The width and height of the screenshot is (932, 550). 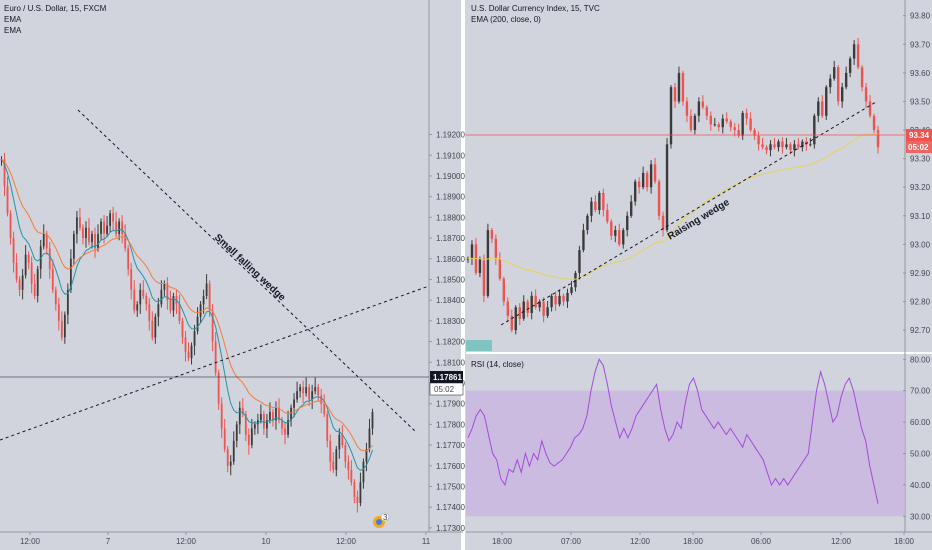 What do you see at coordinates (920, 216) in the screenshot?
I see `dxy-y-tick-label: 93.10` at bounding box center [920, 216].